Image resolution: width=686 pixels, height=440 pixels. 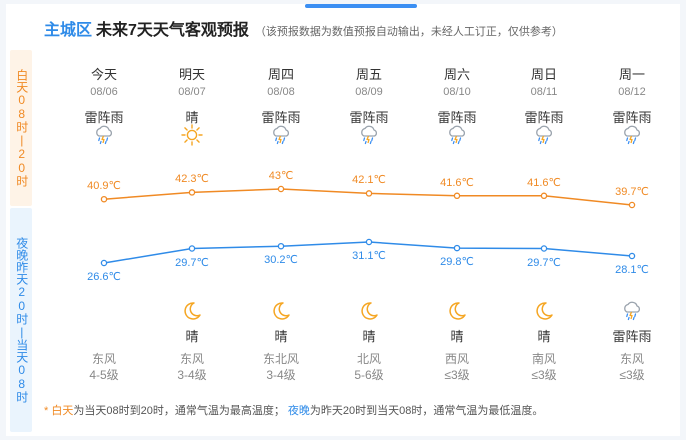 I want to click on day-period-label: 白天08时|20时, so click(x=21, y=128).